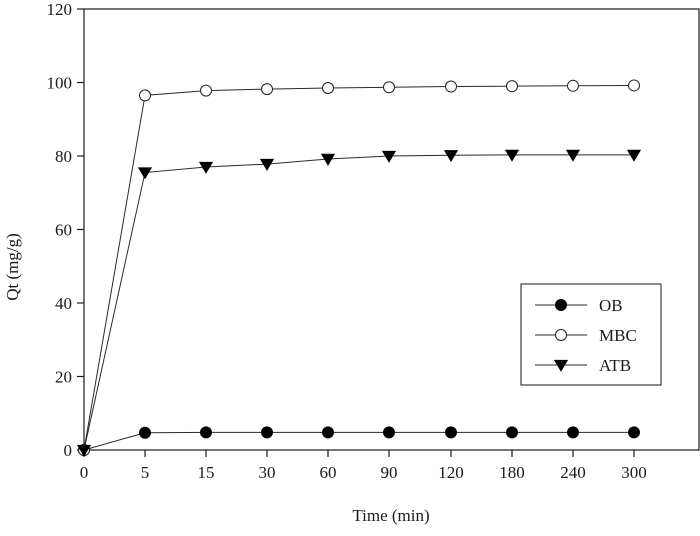 The height and width of the screenshot is (536, 700). I want to click on legend-marker-atb, so click(561, 365).